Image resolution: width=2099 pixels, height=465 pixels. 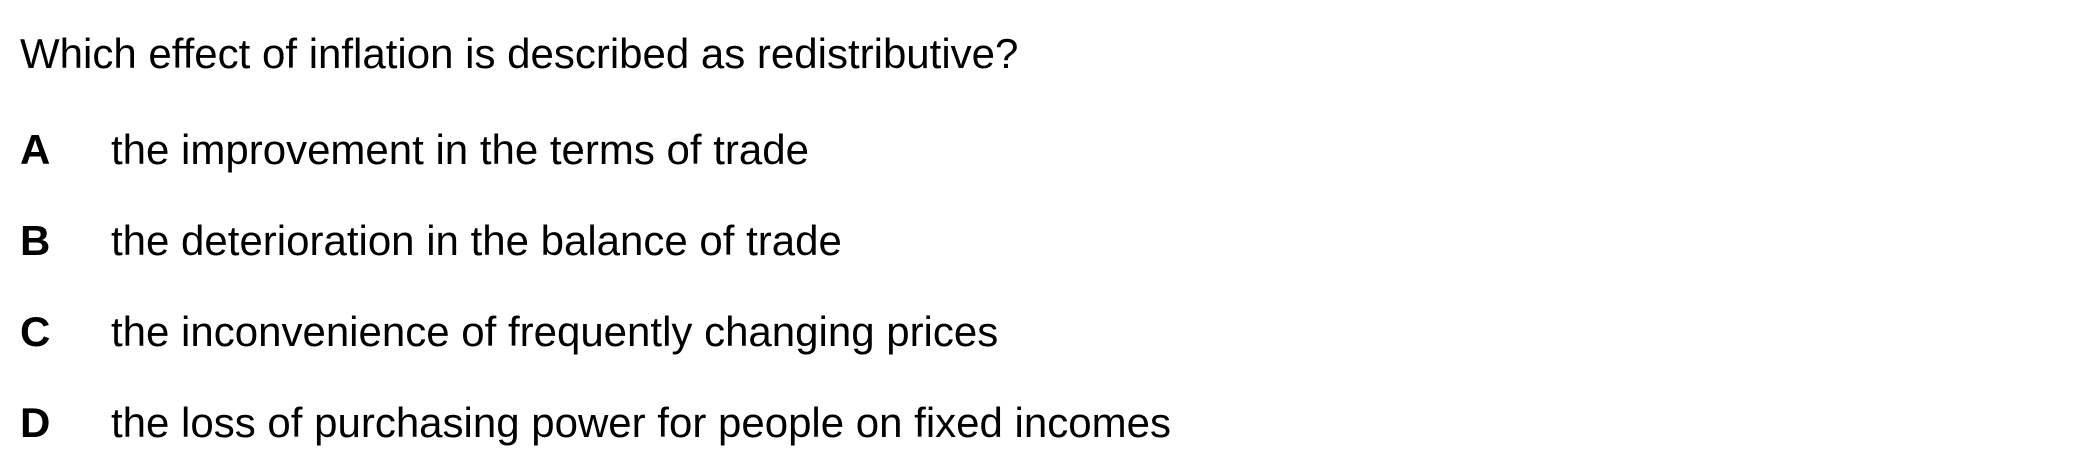 I want to click on option-letter: B, so click(x=35, y=240).